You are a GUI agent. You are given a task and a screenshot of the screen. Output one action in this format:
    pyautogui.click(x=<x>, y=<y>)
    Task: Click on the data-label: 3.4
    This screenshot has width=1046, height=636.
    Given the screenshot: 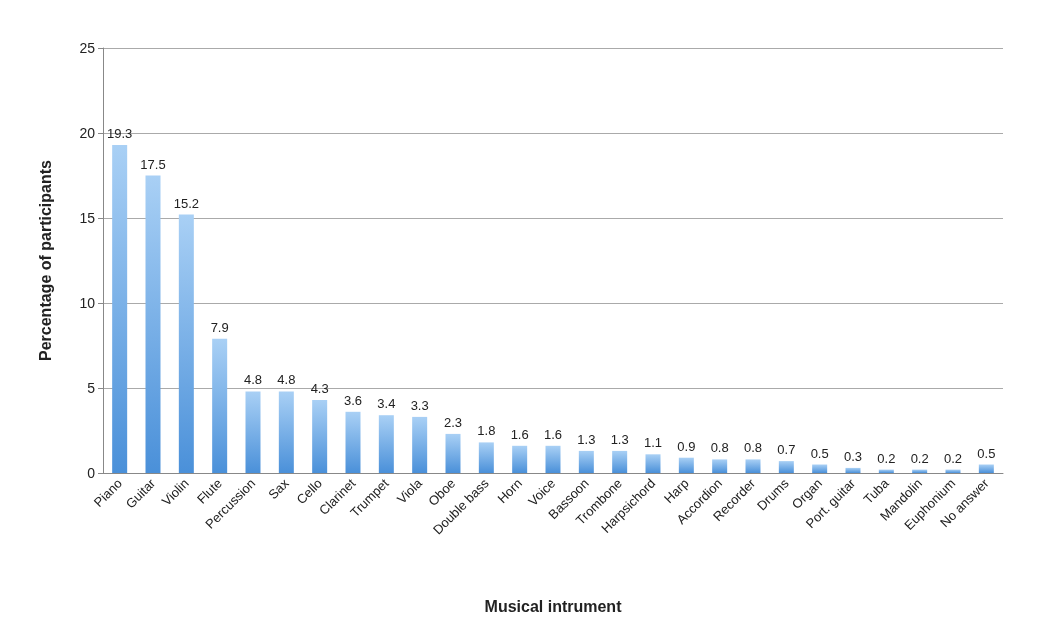 What is the action you would take?
    pyautogui.click(x=386, y=404)
    